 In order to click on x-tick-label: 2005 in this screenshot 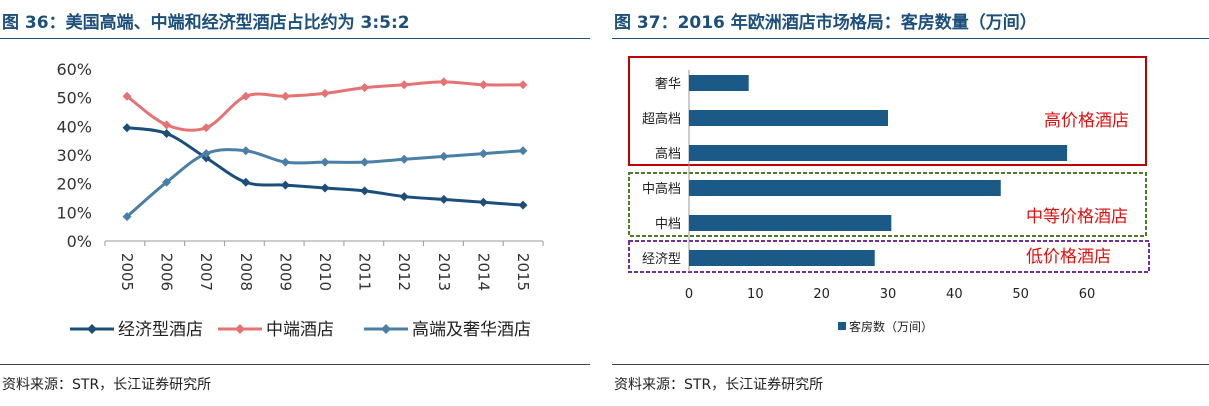, I will do `click(127, 272)`.